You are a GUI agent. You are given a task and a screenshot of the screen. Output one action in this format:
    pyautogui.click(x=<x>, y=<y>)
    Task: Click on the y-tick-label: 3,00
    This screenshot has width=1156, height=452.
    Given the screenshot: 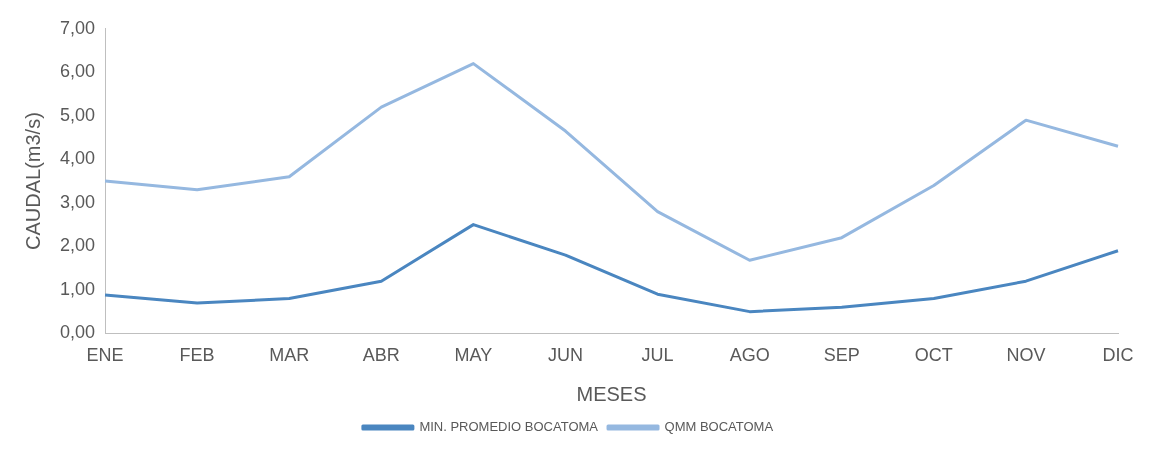 What is the action you would take?
    pyautogui.click(x=77, y=201)
    